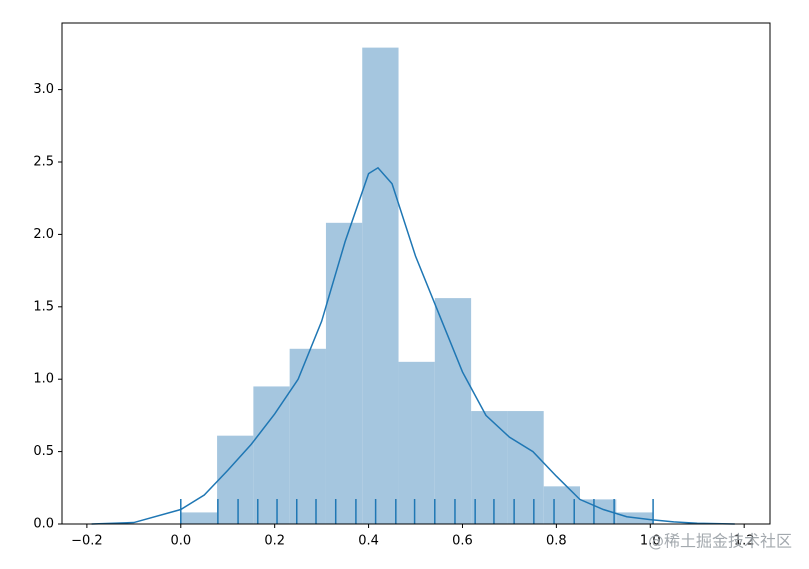 Image resolution: width=809 pixels, height=569 pixels. Describe the element at coordinates (180, 541) in the screenshot. I see `x-tick-label: 0.0` at that location.